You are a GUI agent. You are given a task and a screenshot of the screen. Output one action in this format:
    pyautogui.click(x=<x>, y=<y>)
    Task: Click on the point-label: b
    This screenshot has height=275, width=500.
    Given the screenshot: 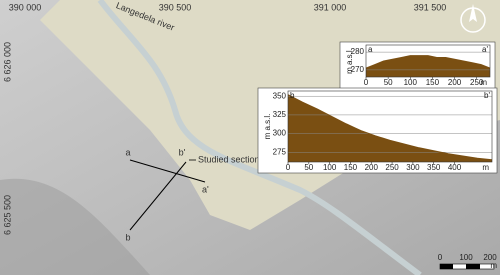 What is the action you would take?
    pyautogui.click(x=127, y=237)
    